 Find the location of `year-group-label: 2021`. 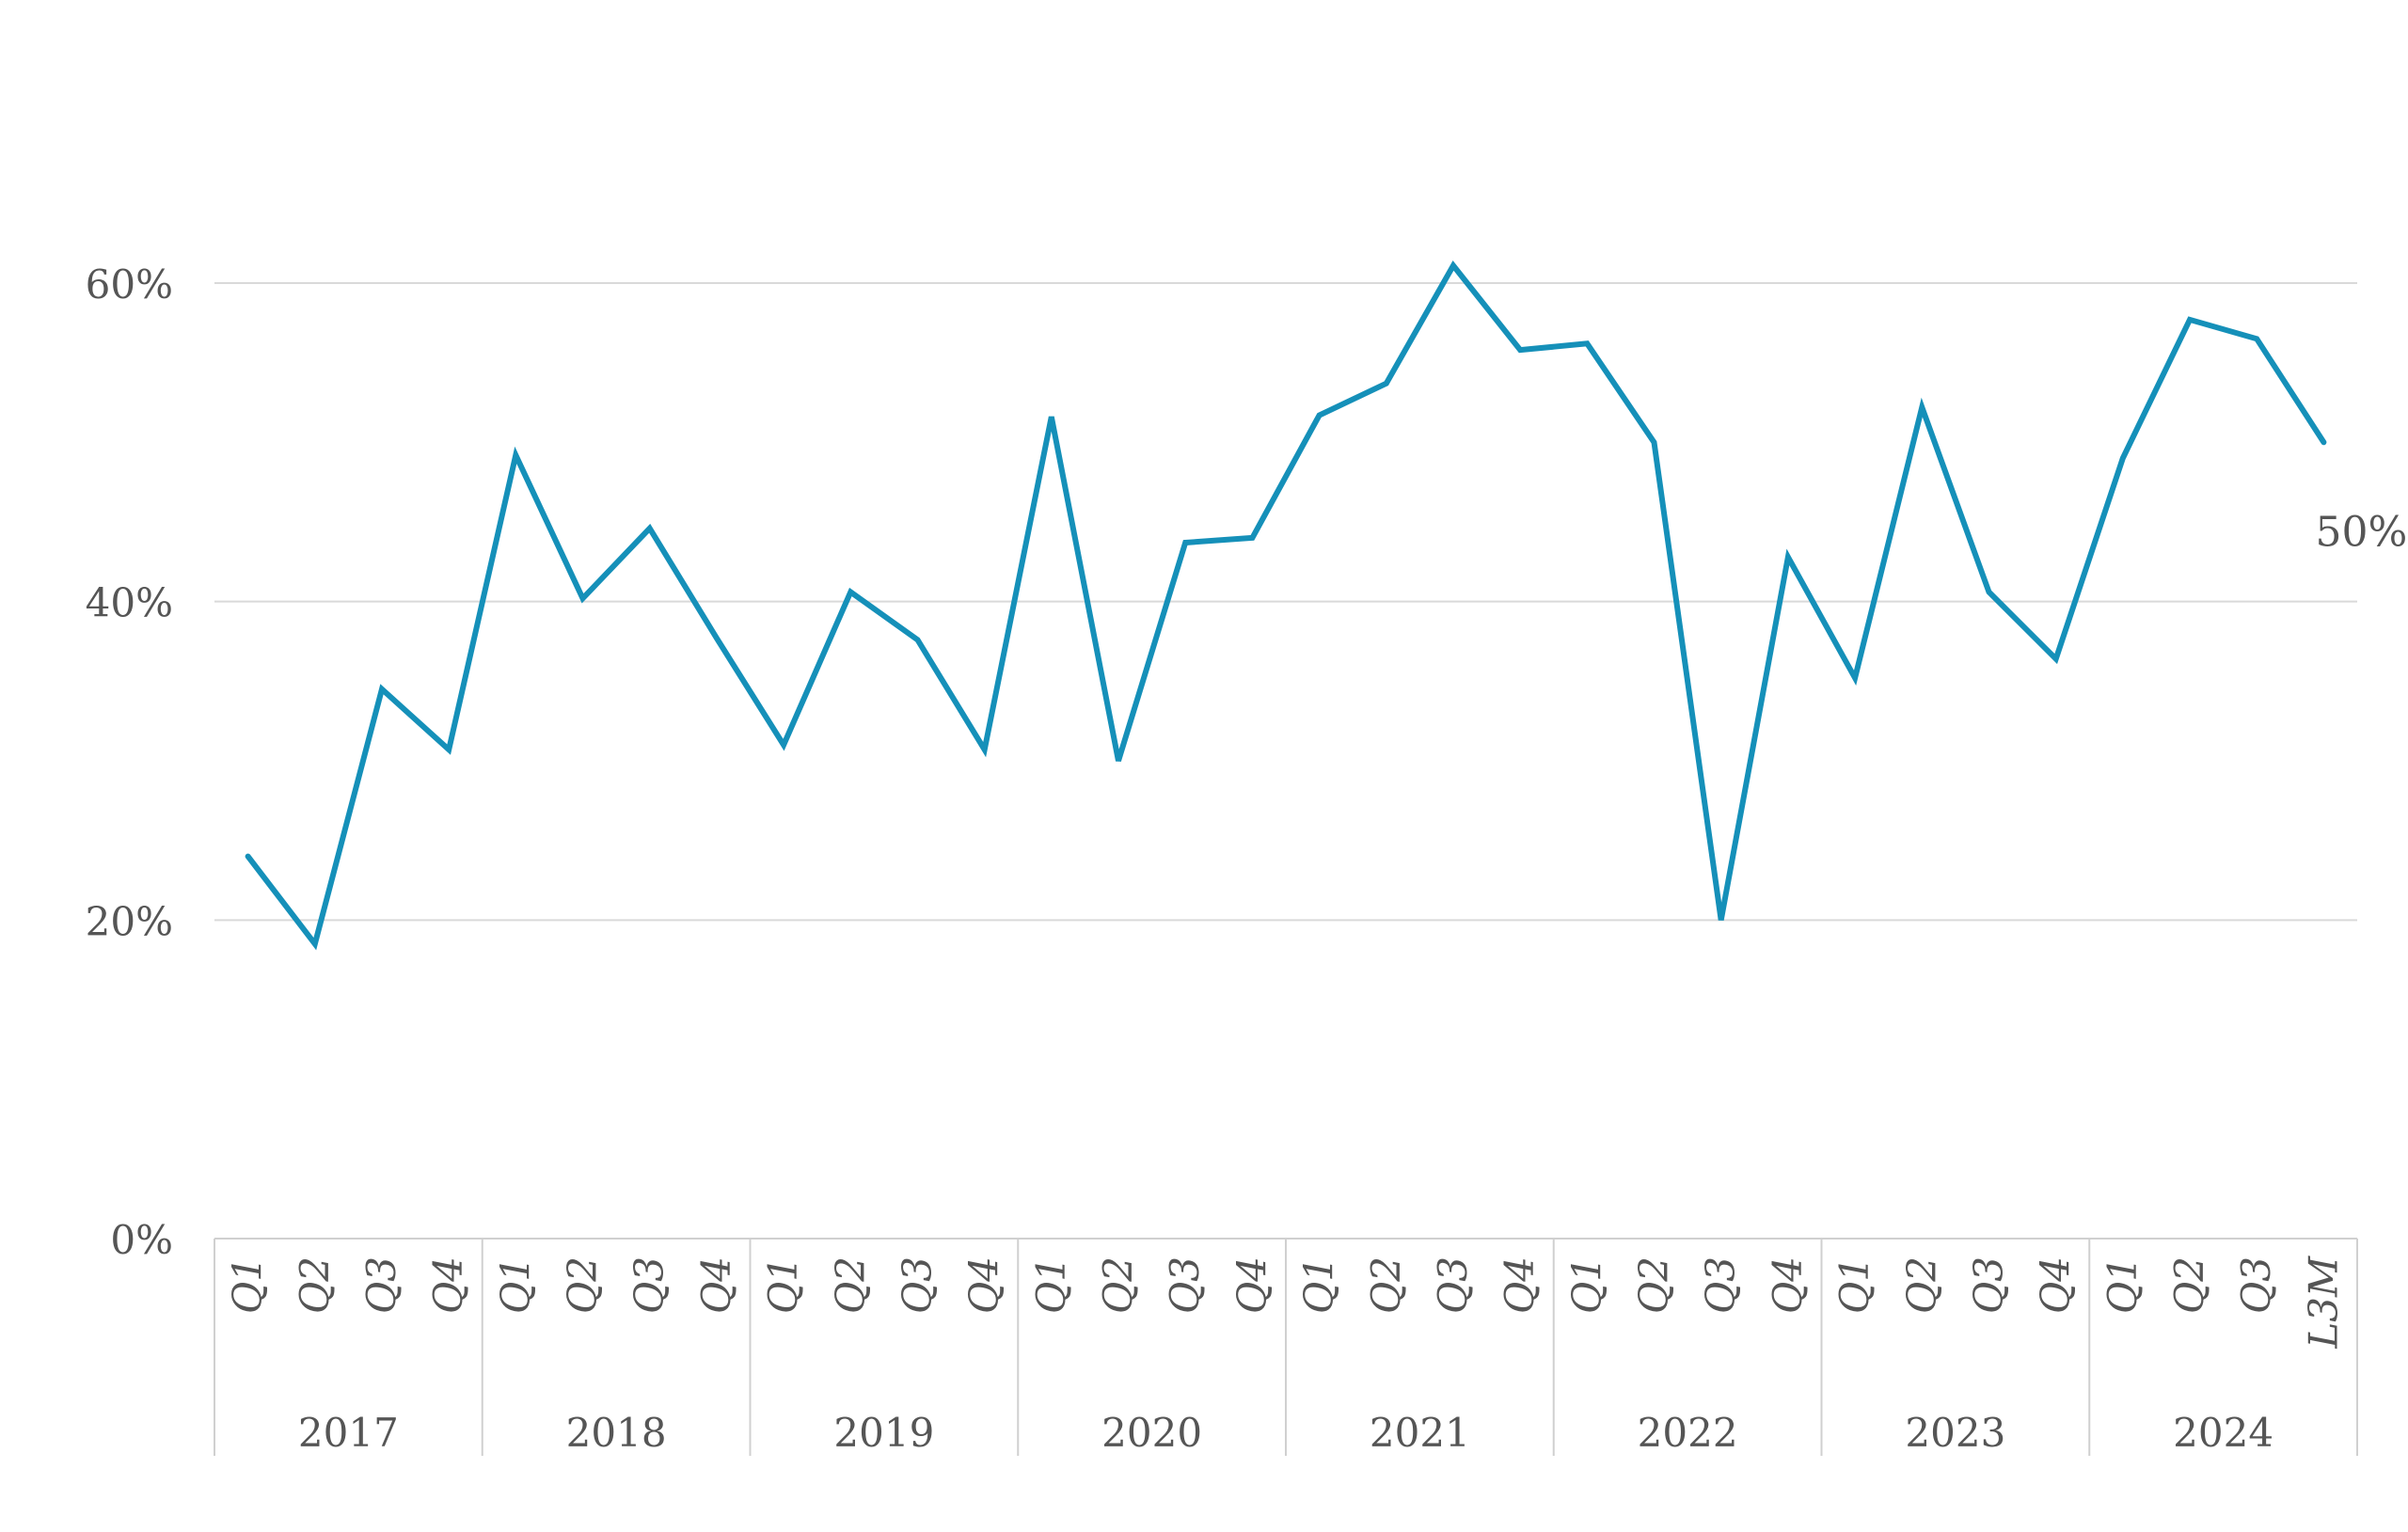

year-group-label: 2021 is located at coordinates (1420, 1433).